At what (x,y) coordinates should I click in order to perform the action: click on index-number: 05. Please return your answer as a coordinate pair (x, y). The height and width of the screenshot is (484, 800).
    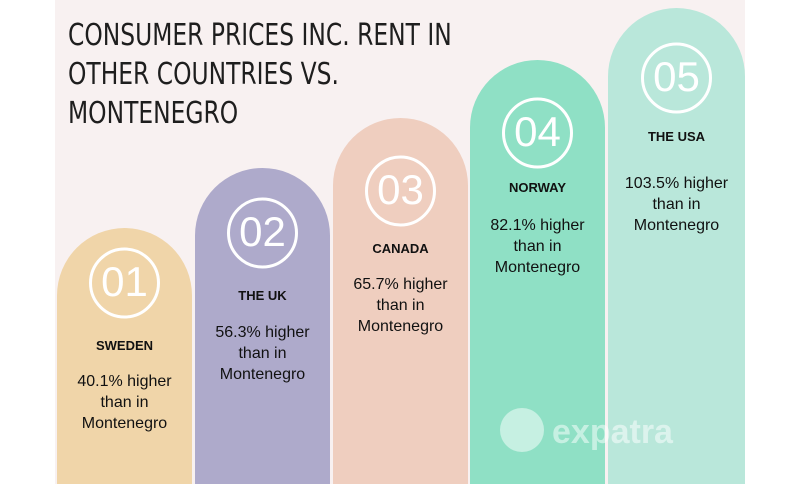
    Looking at the image, I should click on (676, 76).